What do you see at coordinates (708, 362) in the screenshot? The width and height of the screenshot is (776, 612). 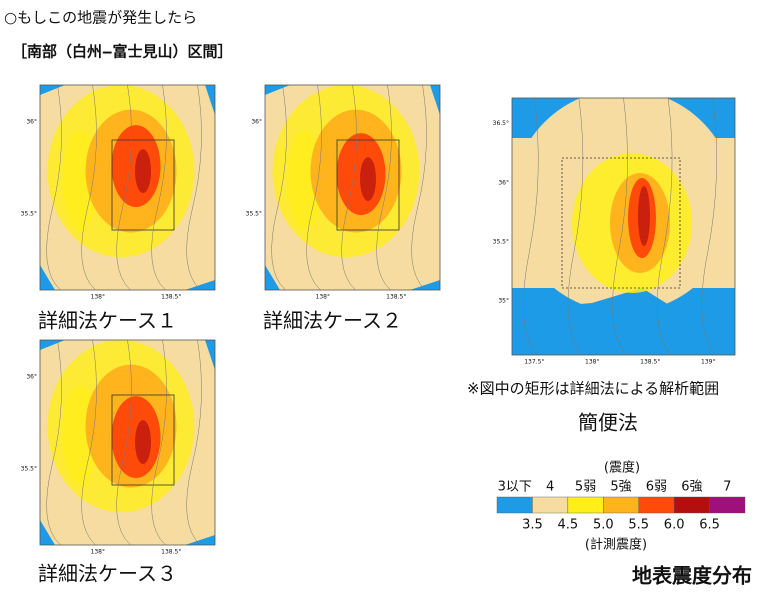 I see `map-x-tick: 139°` at bounding box center [708, 362].